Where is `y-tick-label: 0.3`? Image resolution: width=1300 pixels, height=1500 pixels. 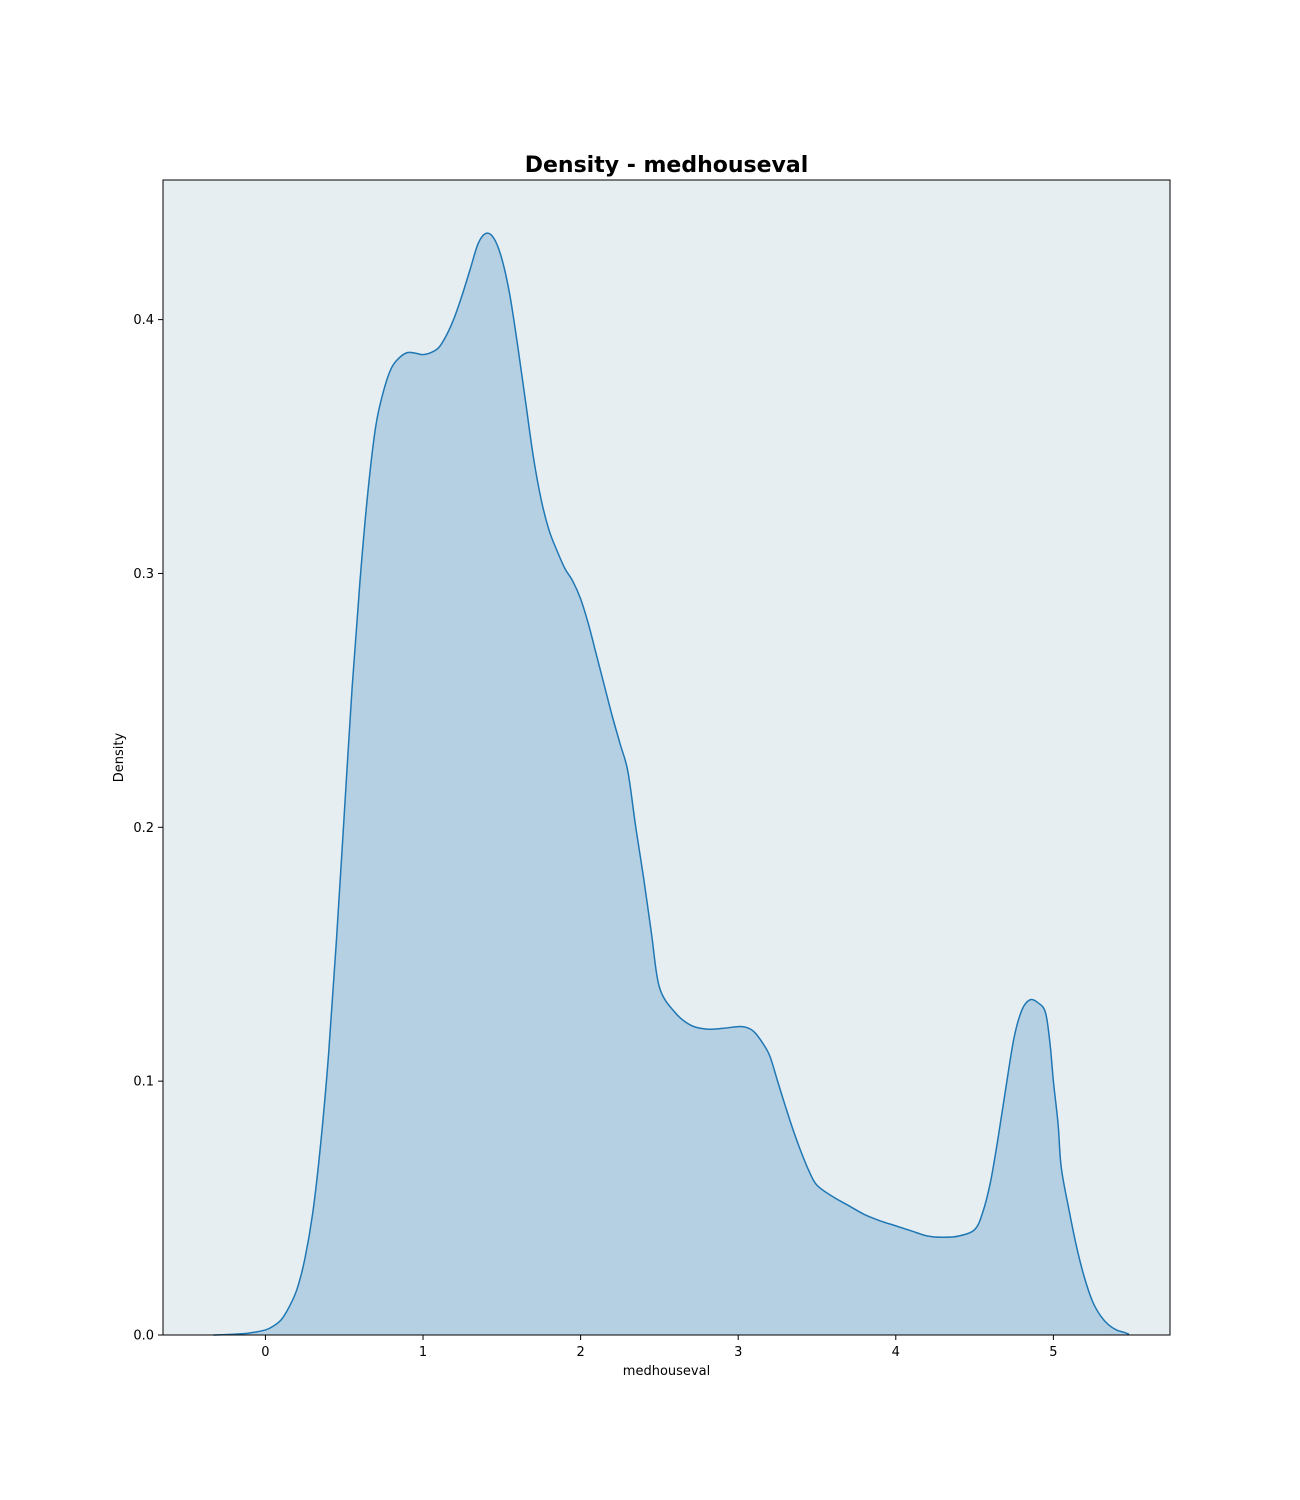 y-tick-label: 0.3 is located at coordinates (143, 574).